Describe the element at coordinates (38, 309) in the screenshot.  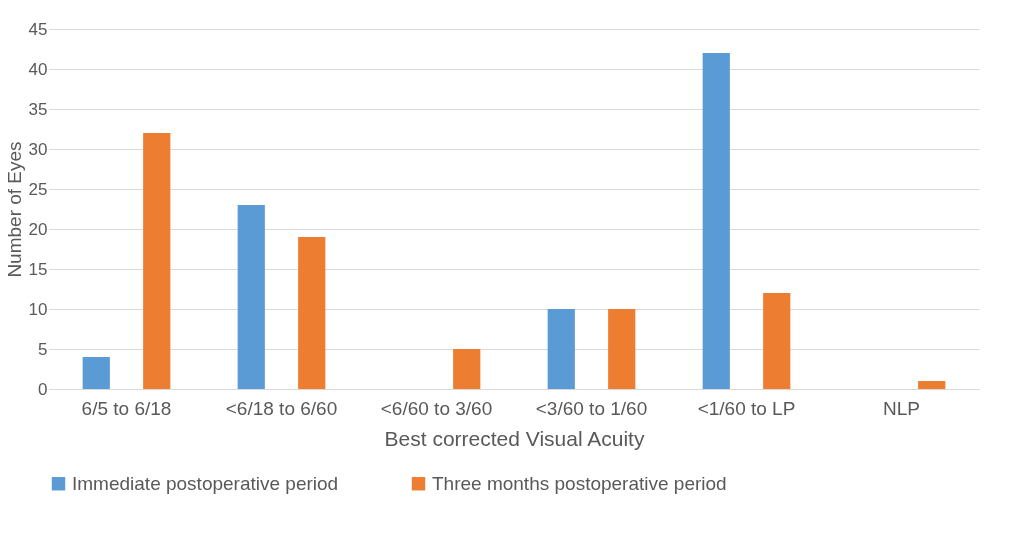
I see `y-tick-label: 10` at that location.